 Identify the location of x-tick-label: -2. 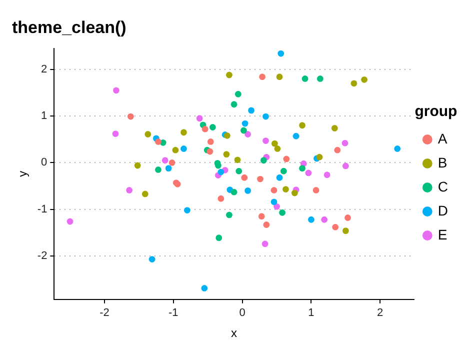
(105, 313).